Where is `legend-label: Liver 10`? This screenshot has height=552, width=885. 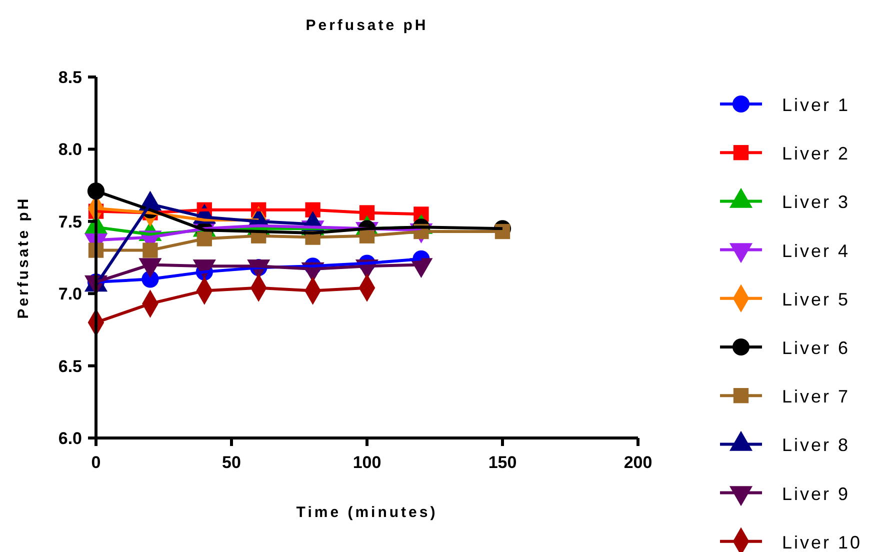 legend-label: Liver 10 is located at coordinates (822, 542).